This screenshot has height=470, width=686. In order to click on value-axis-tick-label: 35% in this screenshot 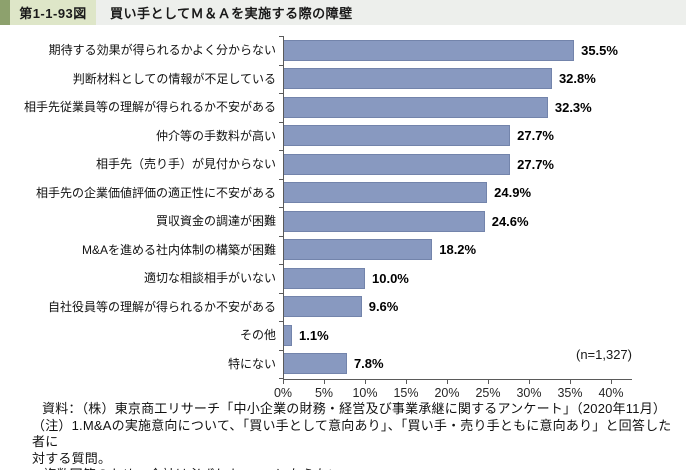, I will do `click(570, 393)`.